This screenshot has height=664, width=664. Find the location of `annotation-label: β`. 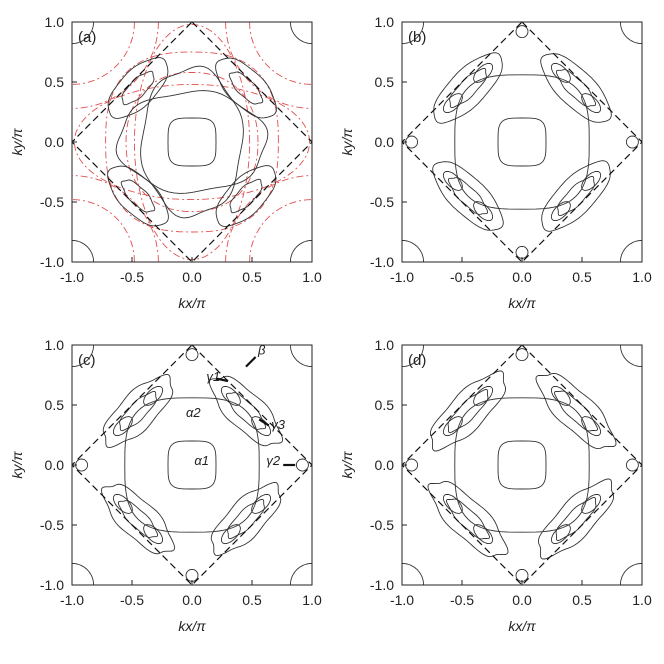

annotation-label: β is located at coordinates (261, 350).